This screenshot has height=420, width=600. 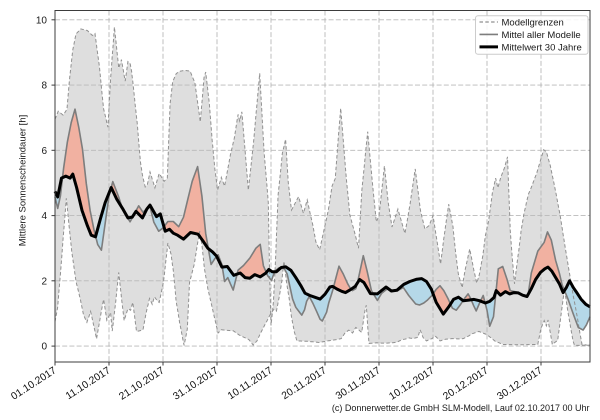 I want to click on svg-text: 0, so click(x=44, y=347).